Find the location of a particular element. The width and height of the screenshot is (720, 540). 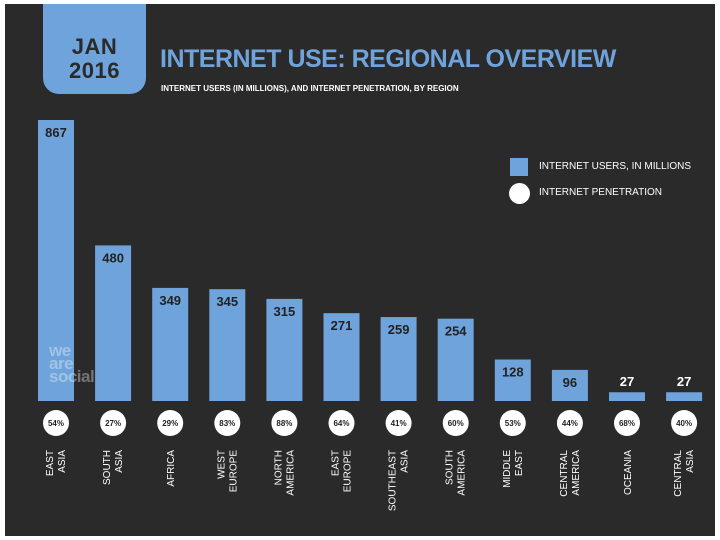

category-label-line: AFRICA is located at coordinates (171, 468).